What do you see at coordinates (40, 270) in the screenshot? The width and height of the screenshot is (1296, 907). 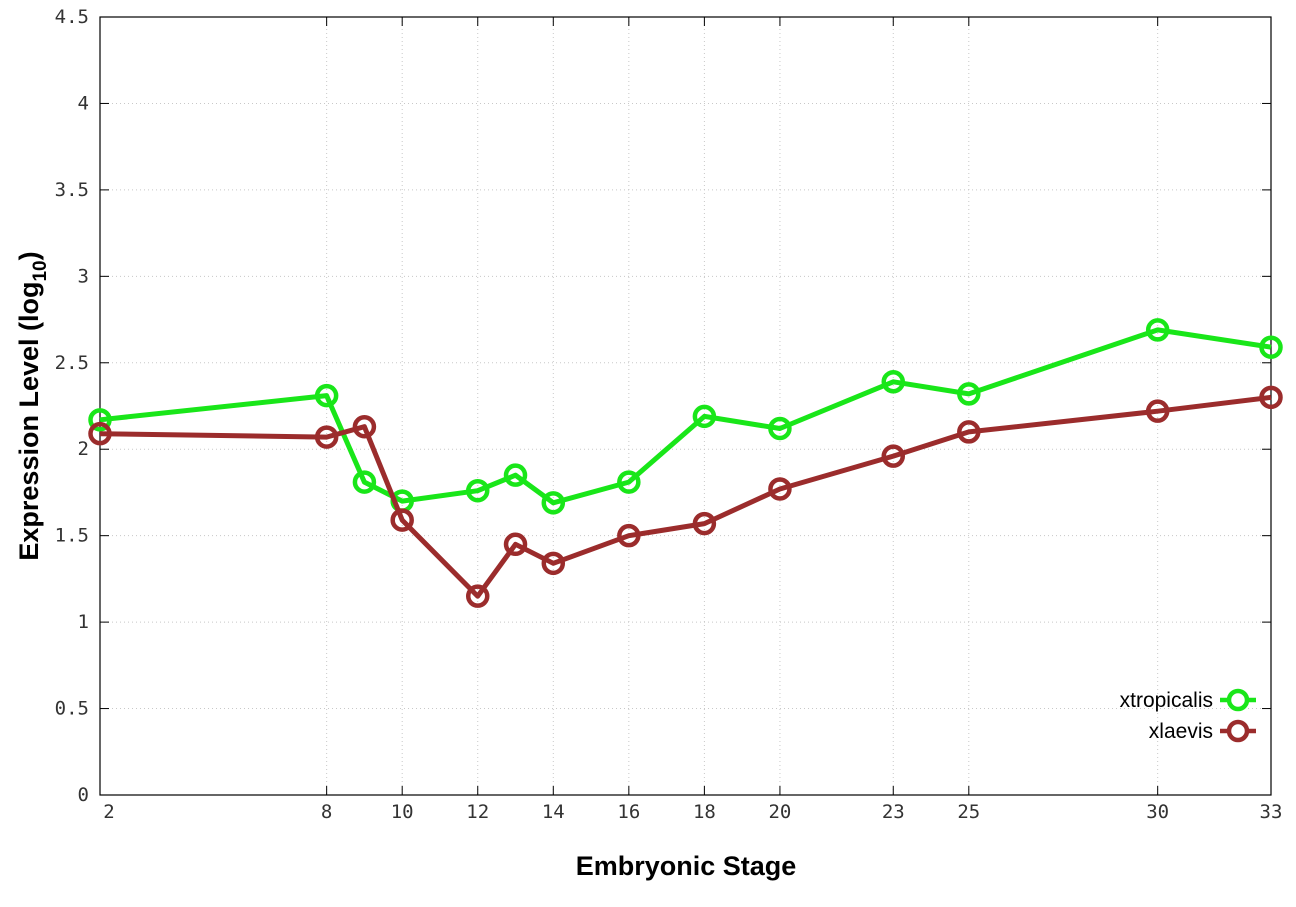 I see `y-axis-title-subscript: 10` at bounding box center [40, 270].